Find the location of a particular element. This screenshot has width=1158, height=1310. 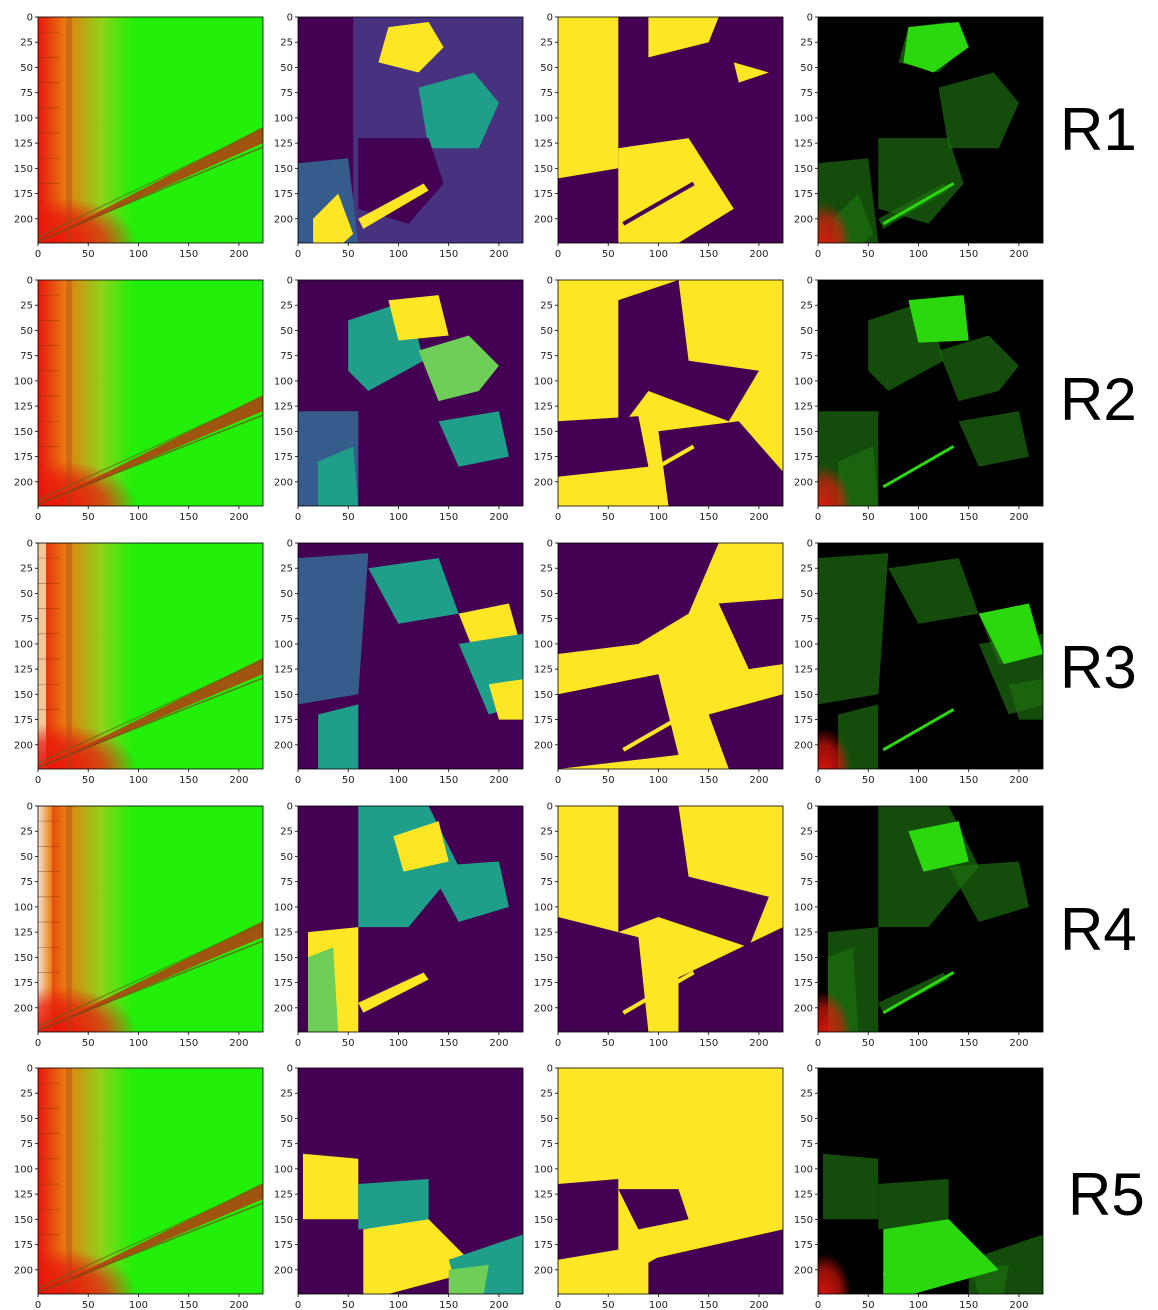

panel-r2-c2: 0 25 50 75 100 125 150 175 200 0 50 100 150 200 is located at coordinates (399, 399).